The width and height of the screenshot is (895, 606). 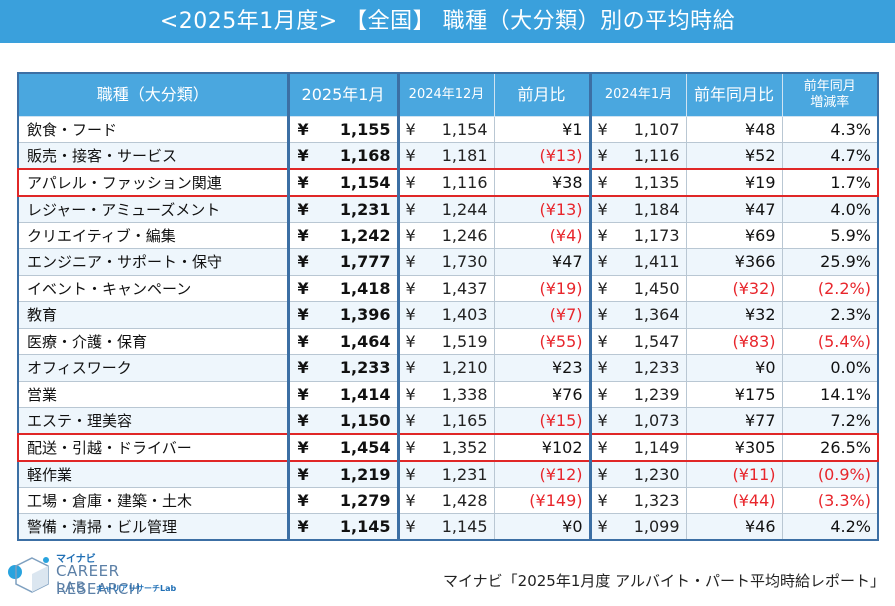 What do you see at coordinates (830, 235) in the screenshot?
I see `yoy-rate-cell: 5.9%` at bounding box center [830, 235].